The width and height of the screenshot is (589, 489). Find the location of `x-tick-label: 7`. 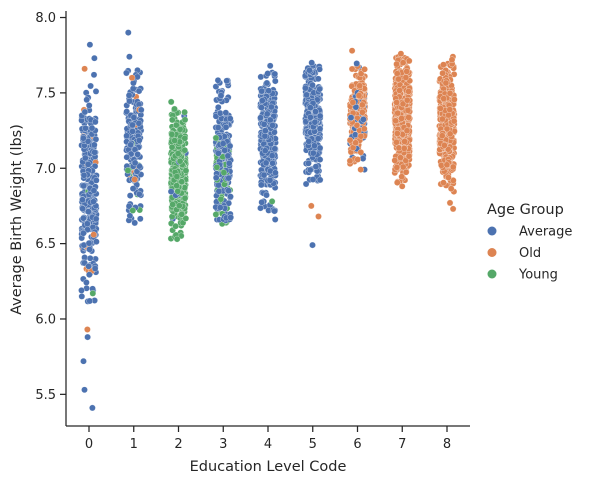

x-tick-label: 7 is located at coordinates (402, 444).